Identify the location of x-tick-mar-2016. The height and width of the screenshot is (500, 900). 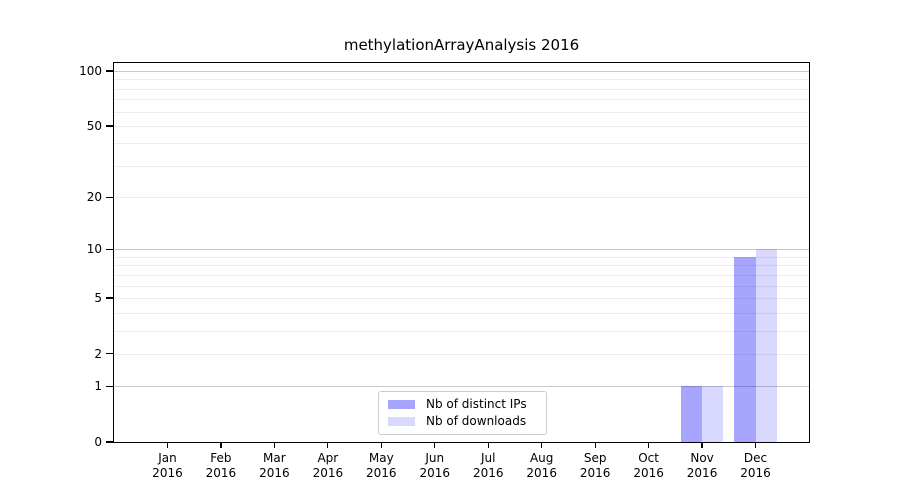
(274, 445).